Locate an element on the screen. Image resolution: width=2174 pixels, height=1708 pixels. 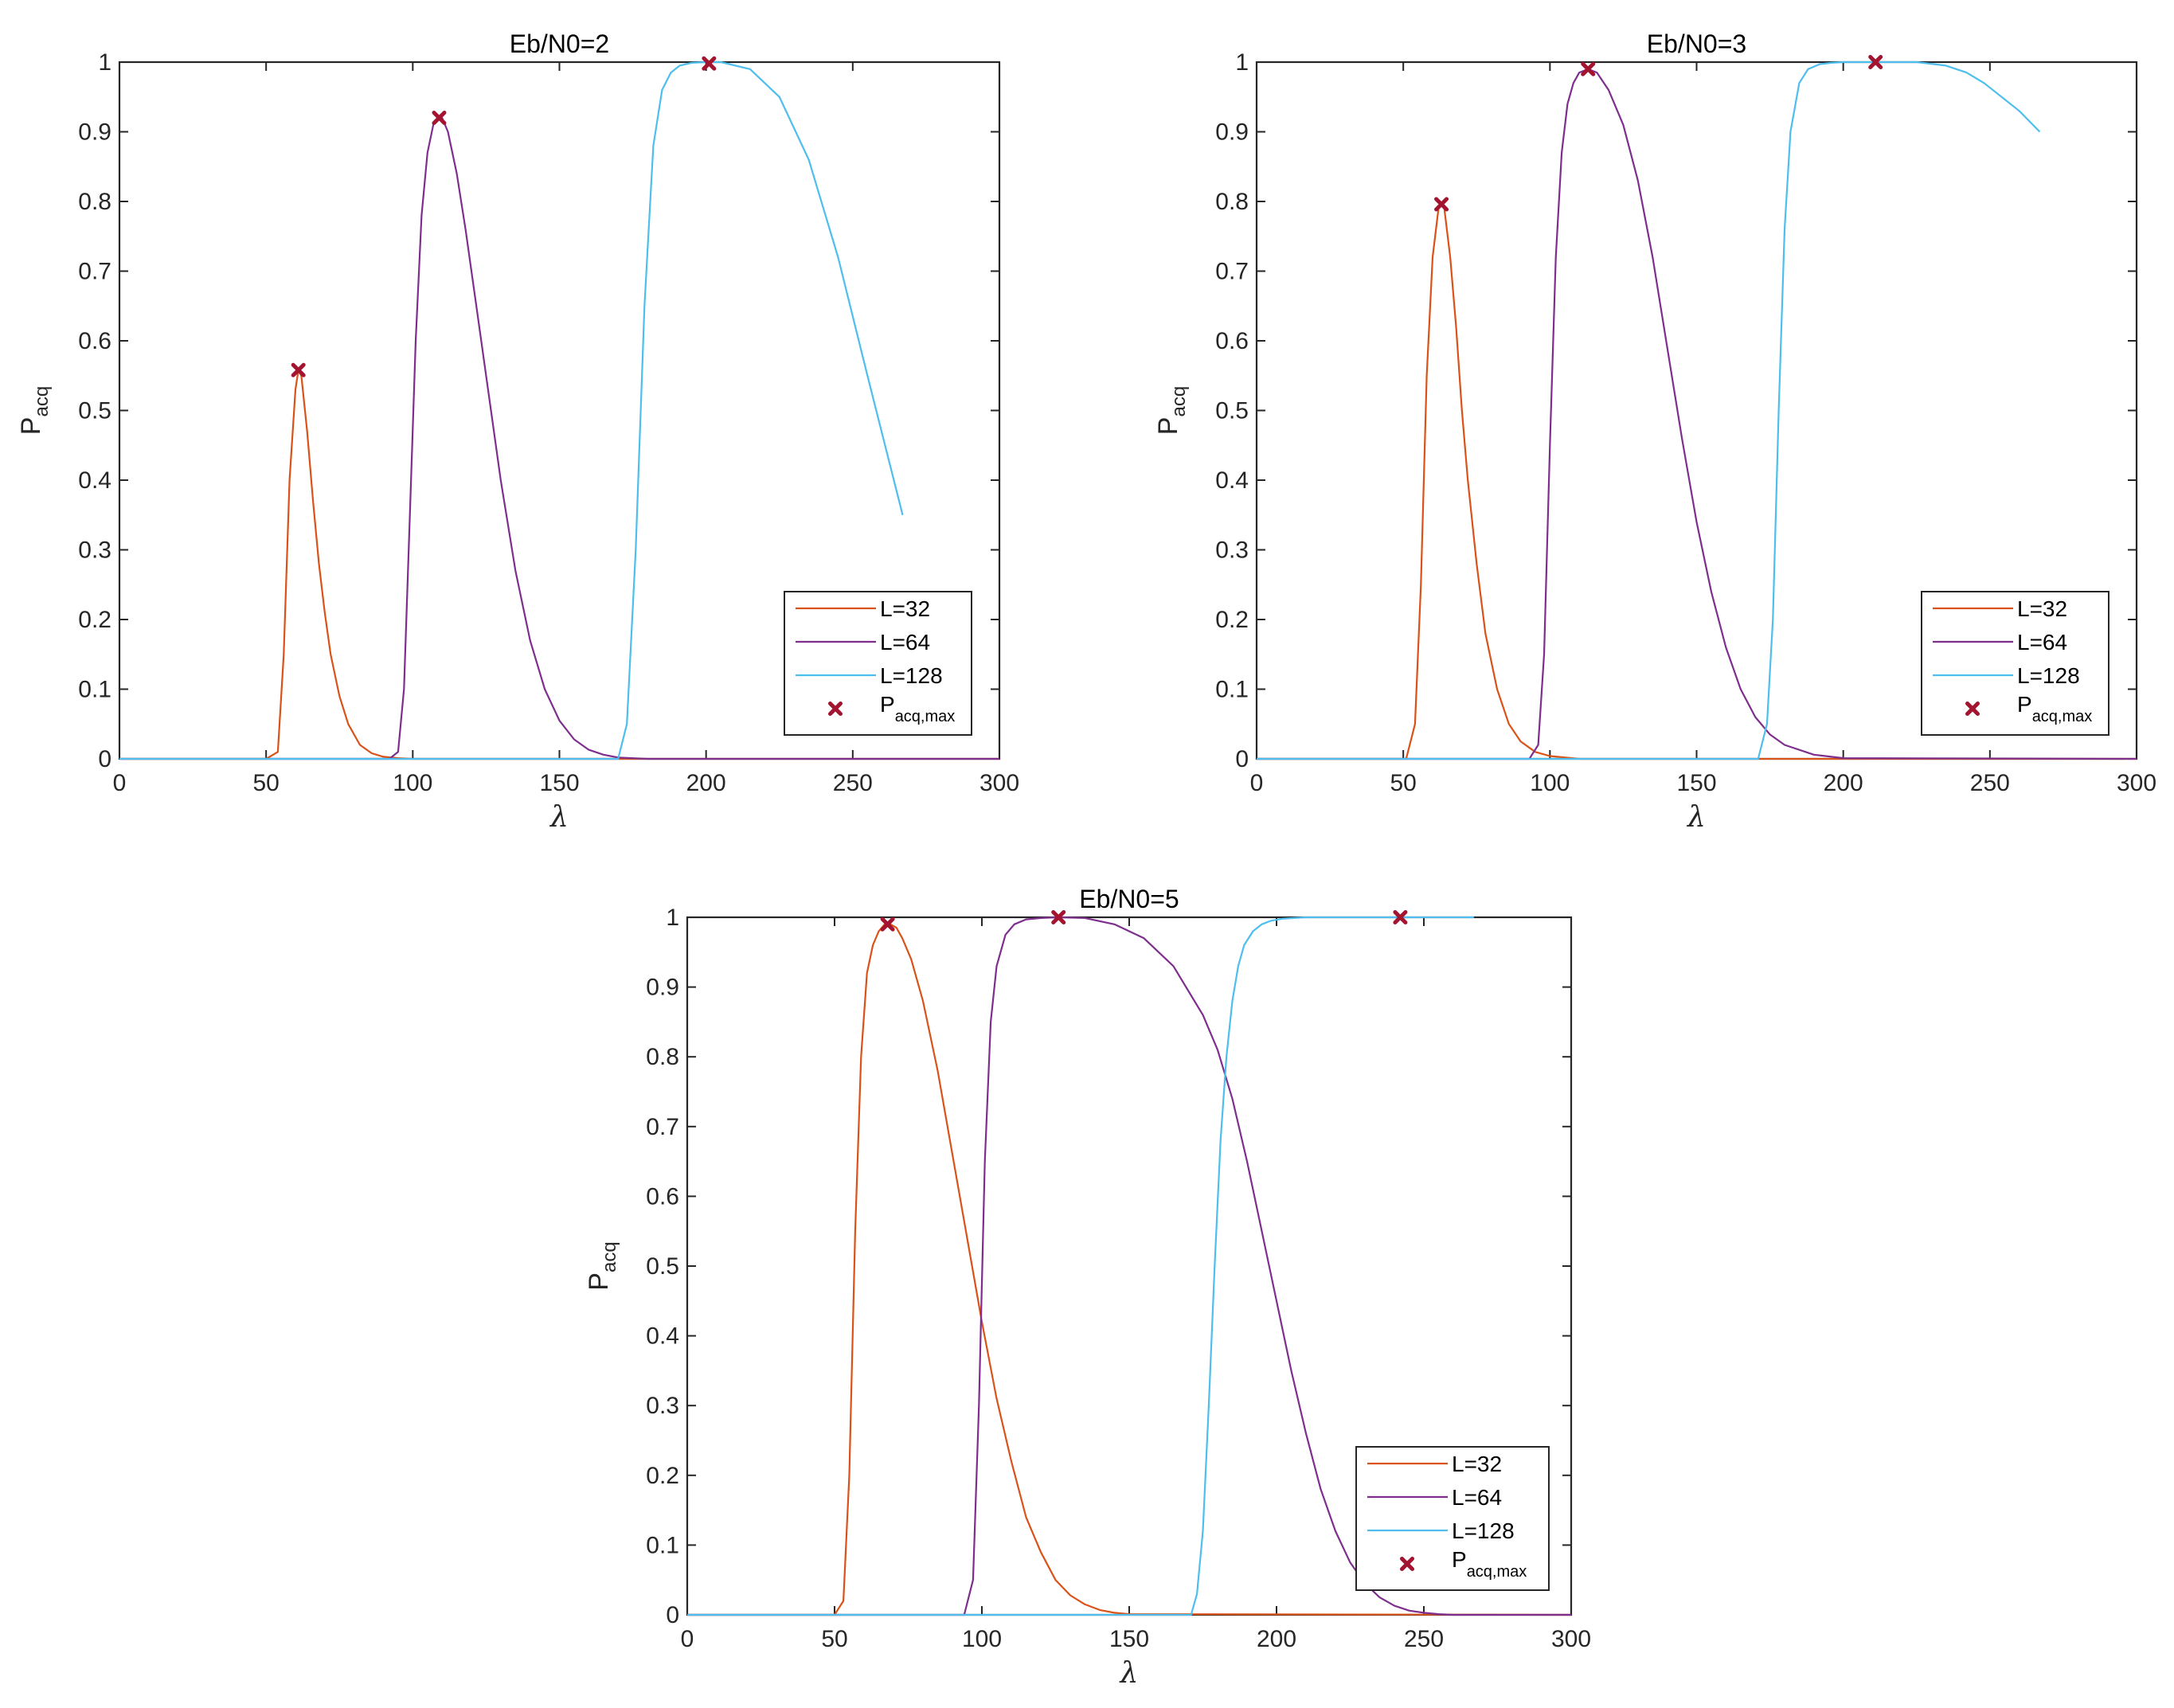
chart-title: Eb/N0=2 is located at coordinates (559, 43).